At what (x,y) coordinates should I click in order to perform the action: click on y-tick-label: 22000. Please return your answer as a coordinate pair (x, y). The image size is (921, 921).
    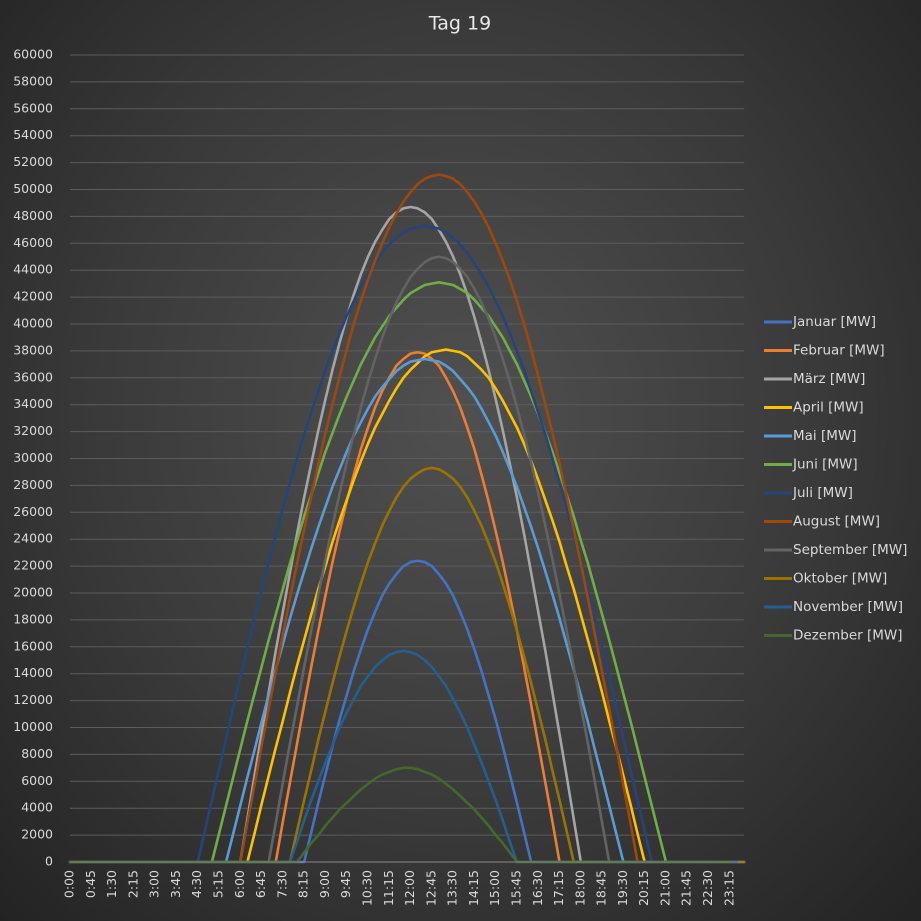
    Looking at the image, I should click on (33, 565).